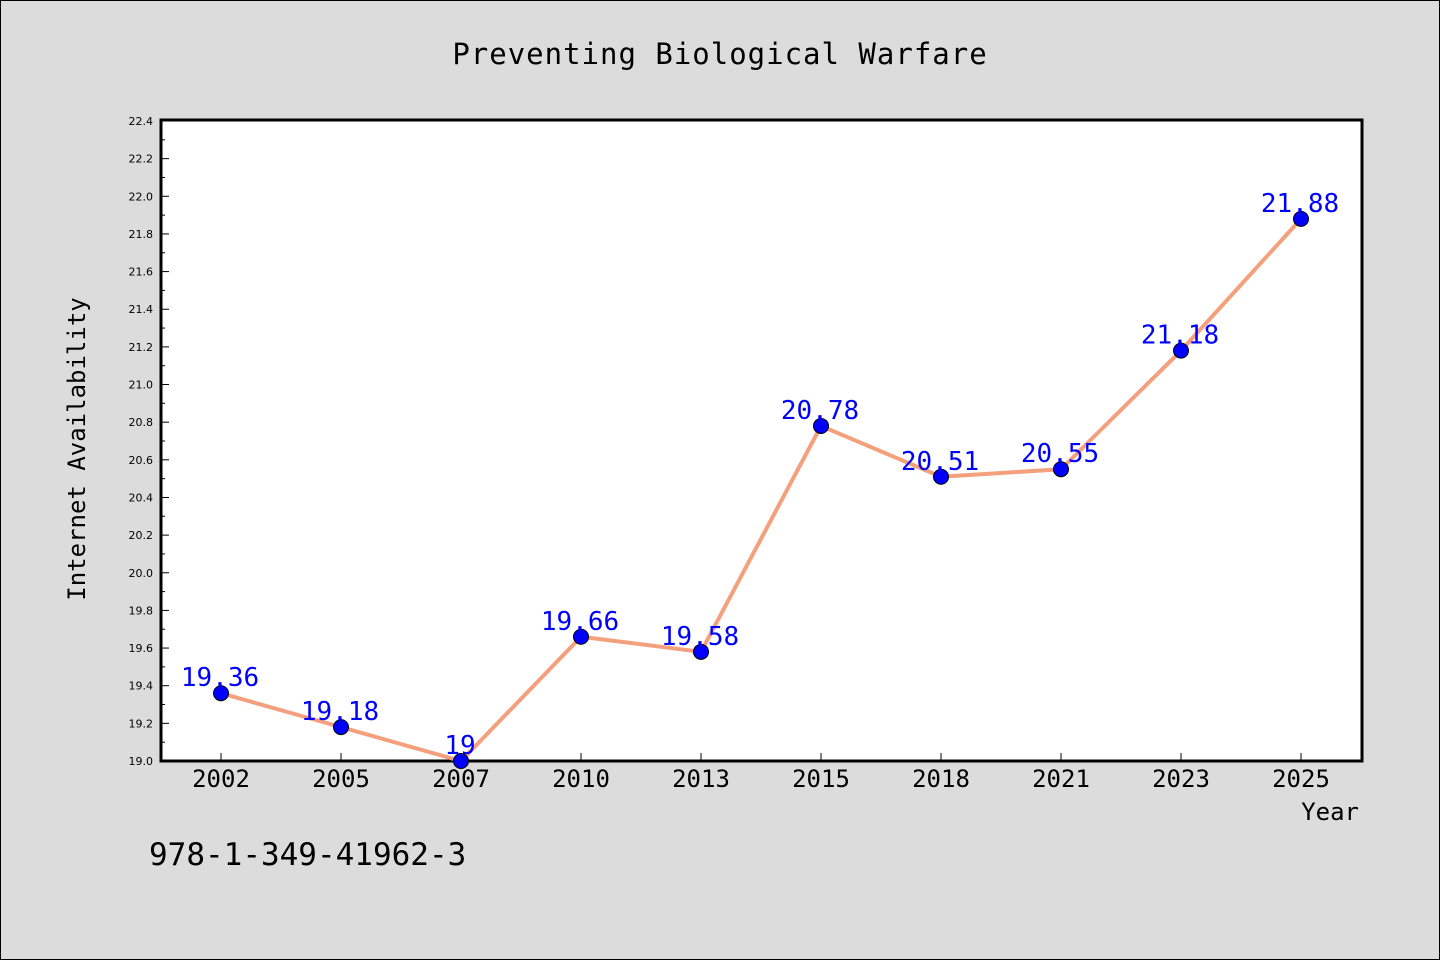 The image size is (1440, 960). Describe the element at coordinates (941, 779) in the screenshot. I see `x-tick-label: 2018` at that location.